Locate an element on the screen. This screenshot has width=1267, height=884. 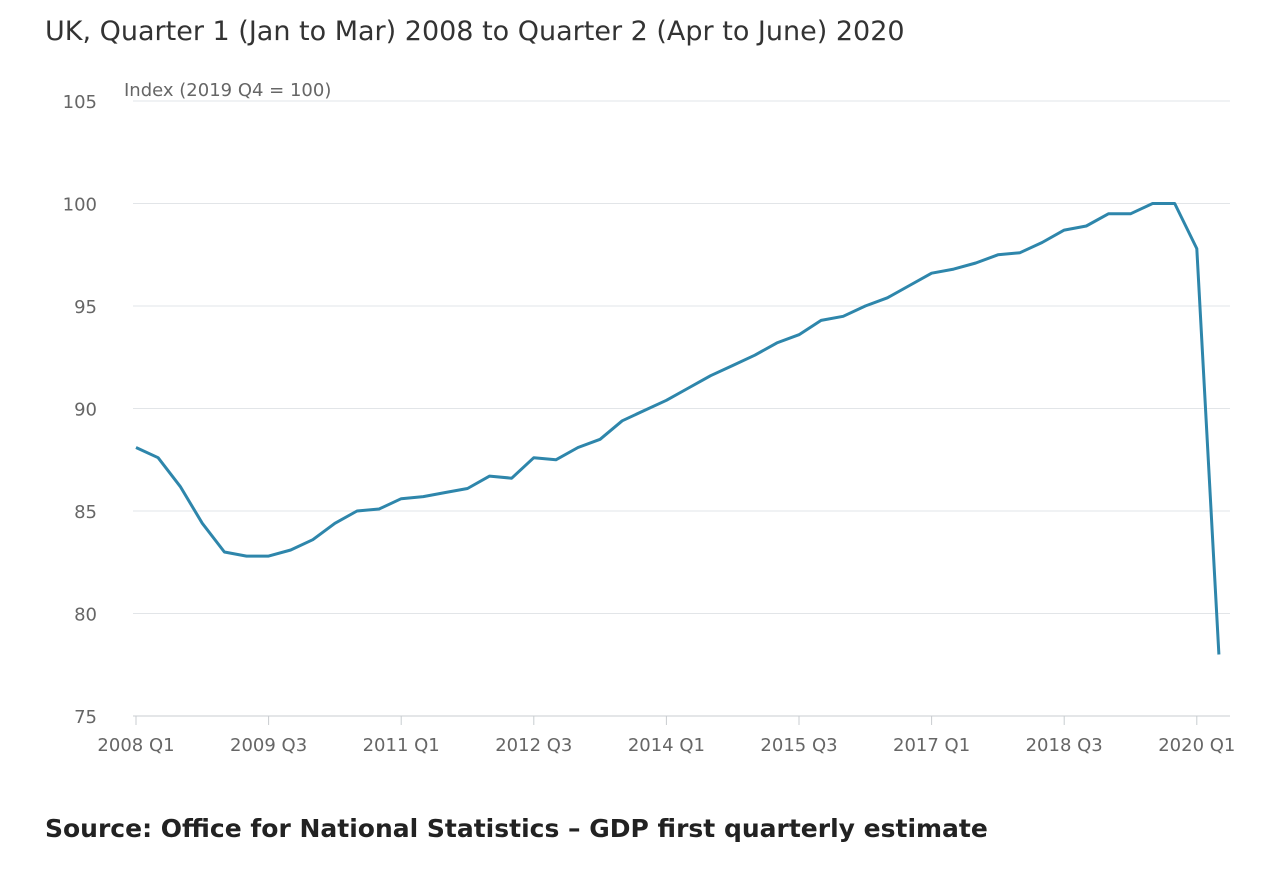
x-tick-label: 2008 Q1 is located at coordinates (135, 745).